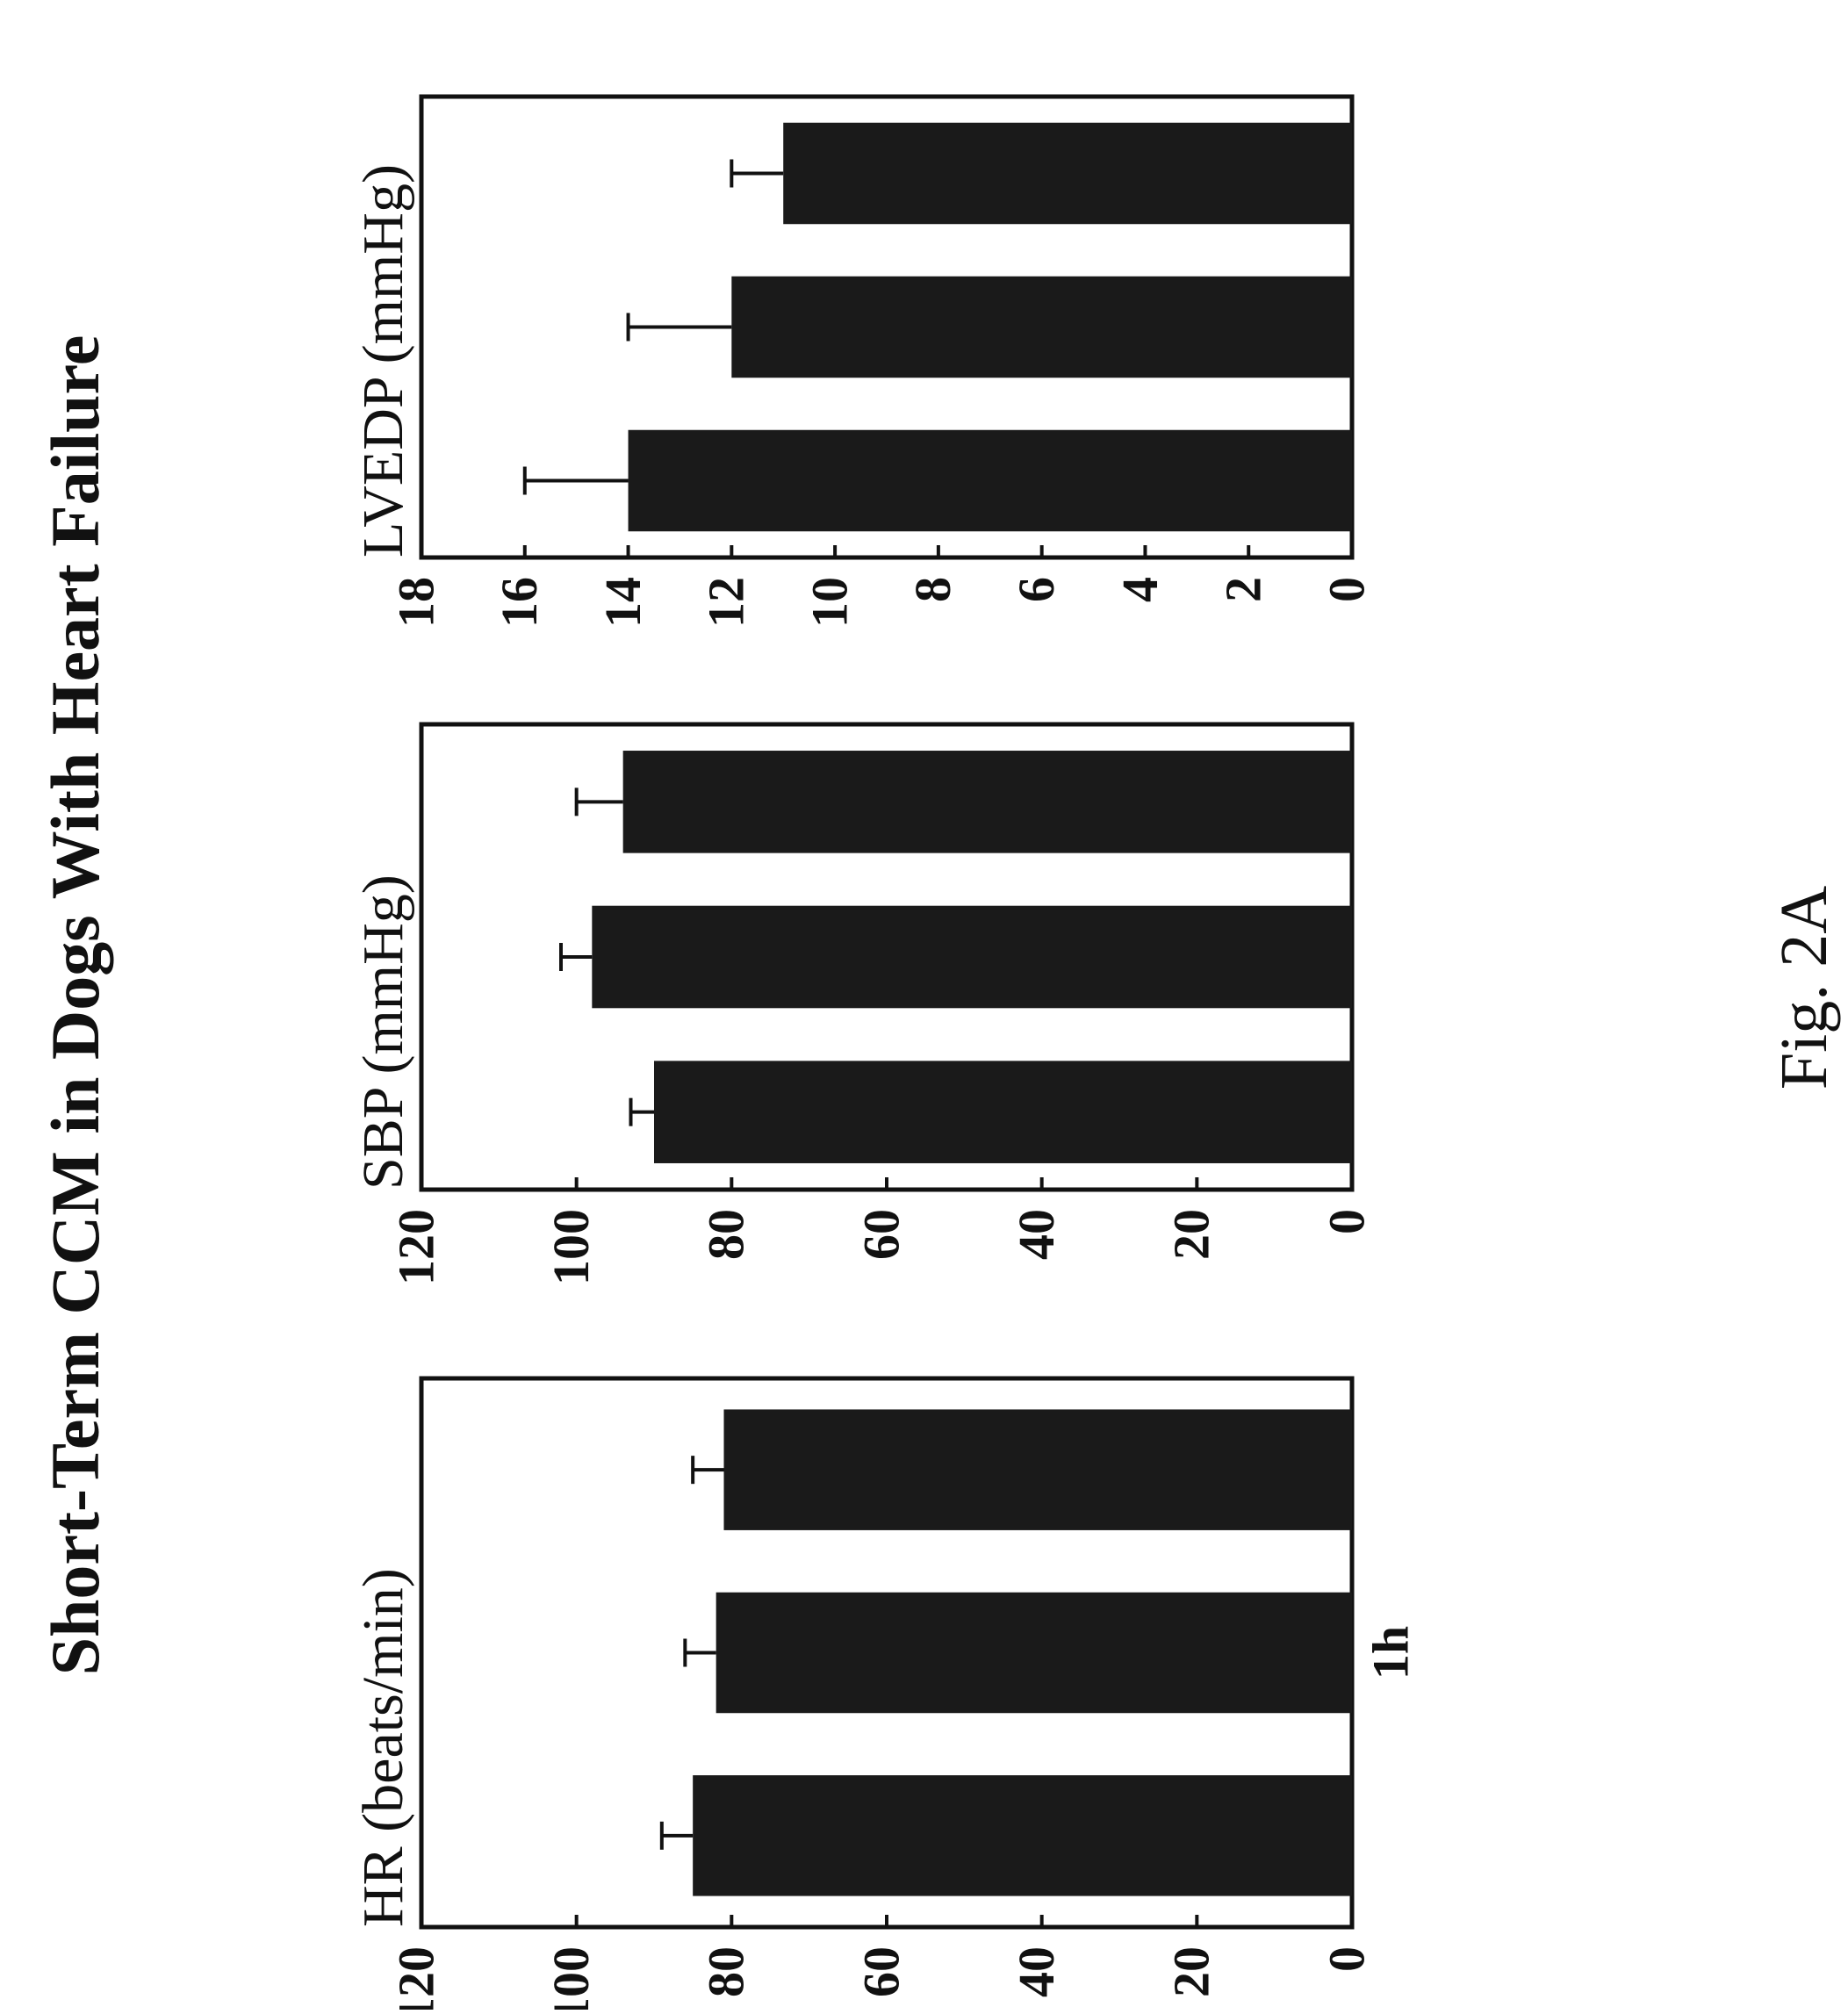 The image size is (1848, 2014). I want to click on category-label: 1h, so click(1391, 1653).